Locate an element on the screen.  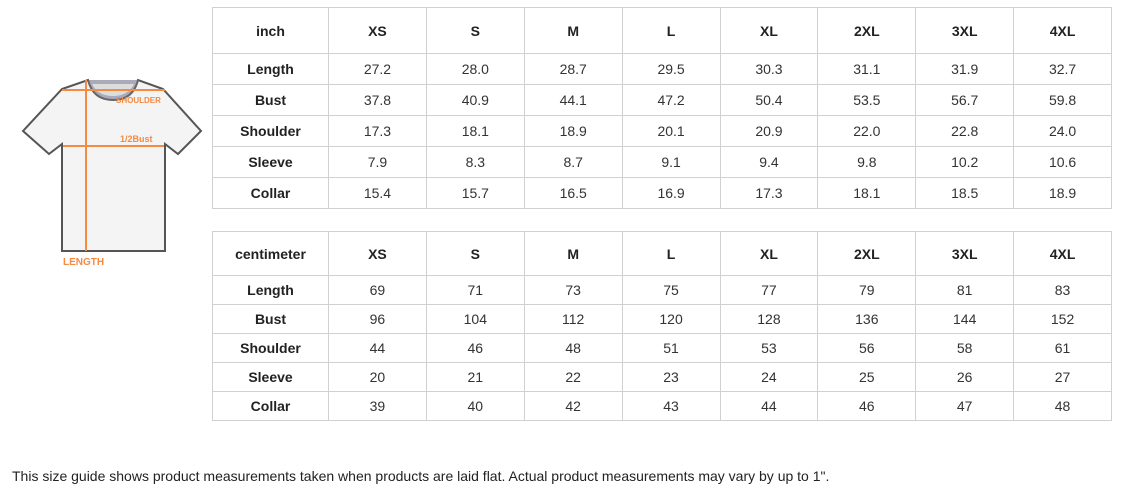
measurement-cell: 7.9 is located at coordinates (377, 162).